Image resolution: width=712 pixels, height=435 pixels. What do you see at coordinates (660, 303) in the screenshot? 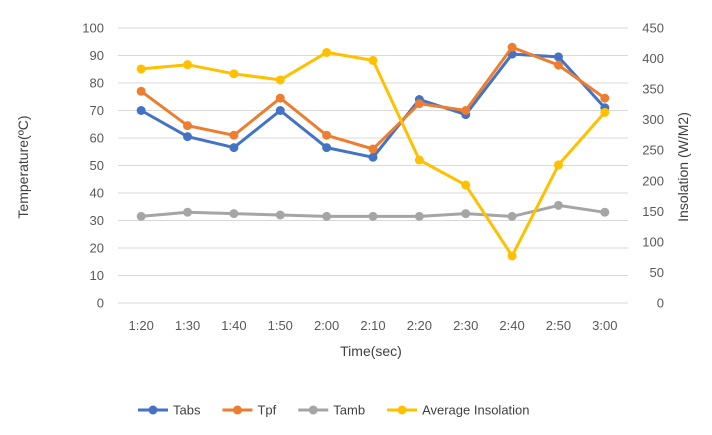
I see `y2-tick-label: 0` at bounding box center [660, 303].